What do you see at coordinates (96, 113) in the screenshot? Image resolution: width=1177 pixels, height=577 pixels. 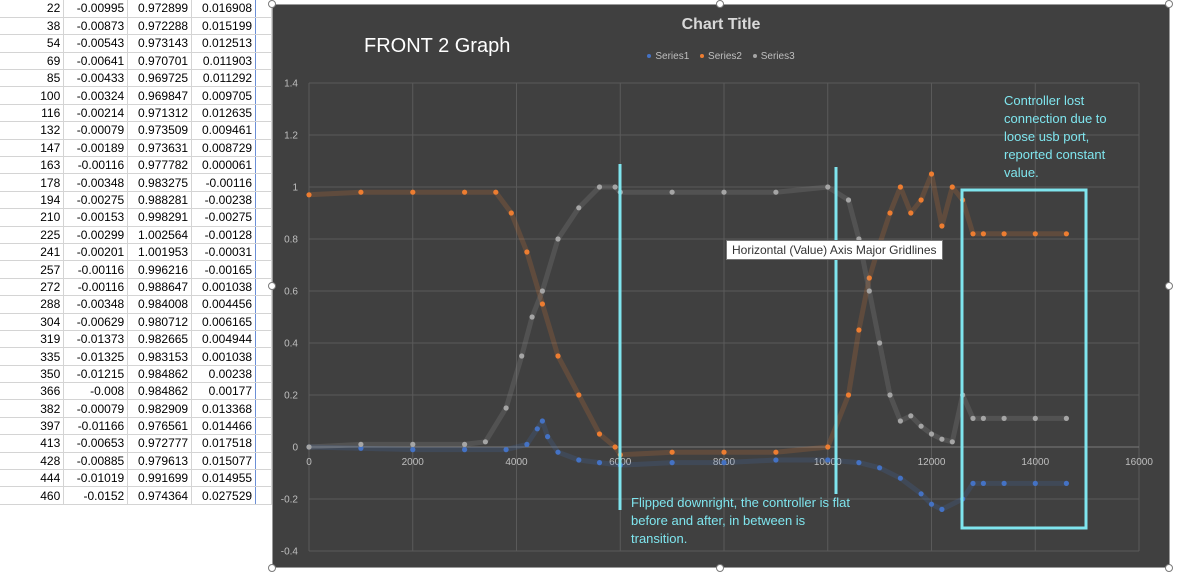 I see `table-cell: -0.00214` at bounding box center [96, 113].